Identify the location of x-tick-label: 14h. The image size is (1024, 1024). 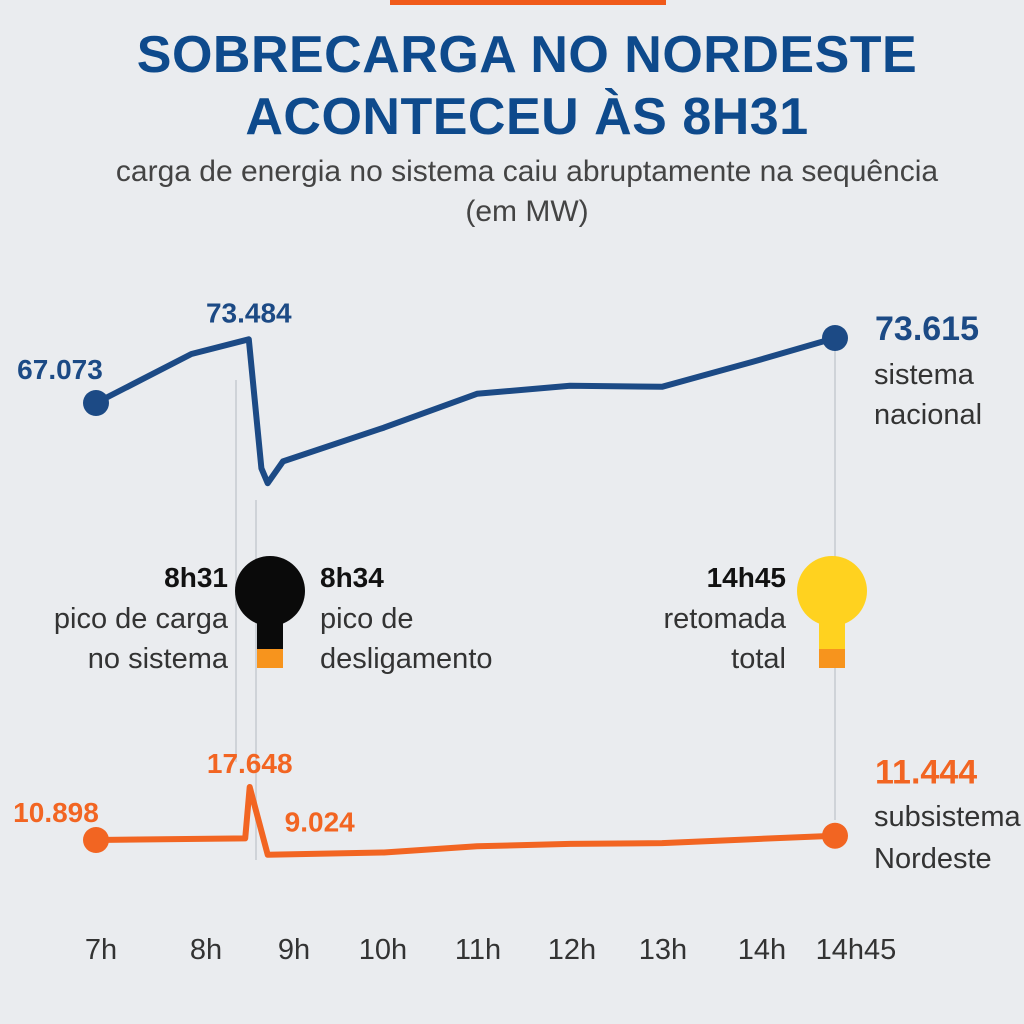
(762, 950).